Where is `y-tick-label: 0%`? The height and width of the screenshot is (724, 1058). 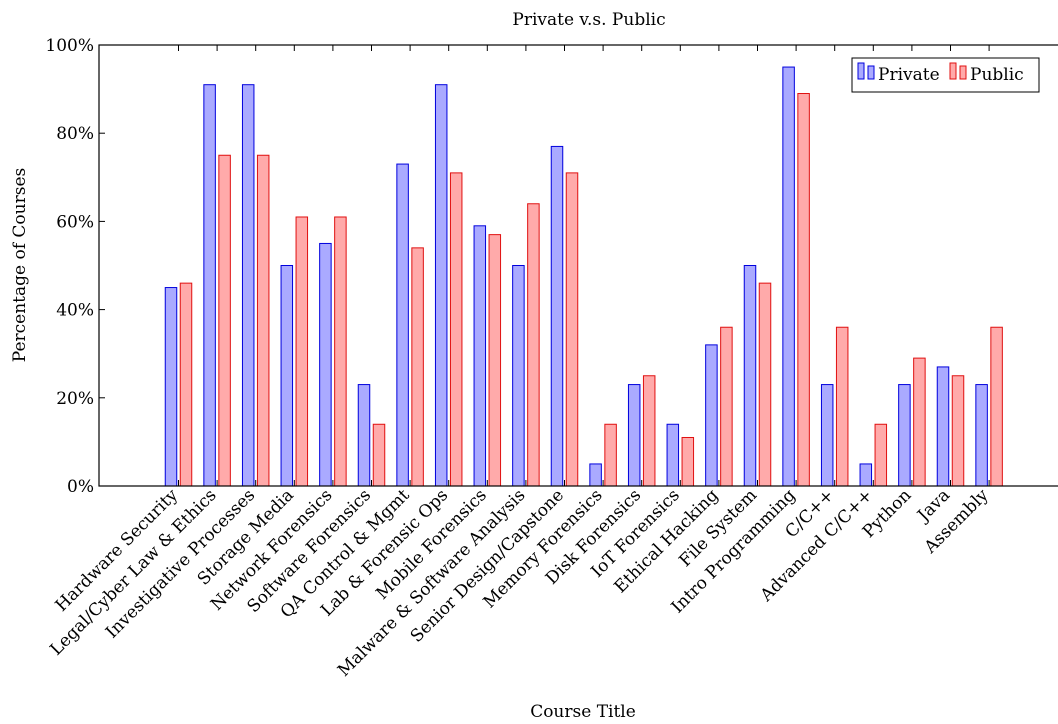 y-tick-label: 0% is located at coordinates (80, 487).